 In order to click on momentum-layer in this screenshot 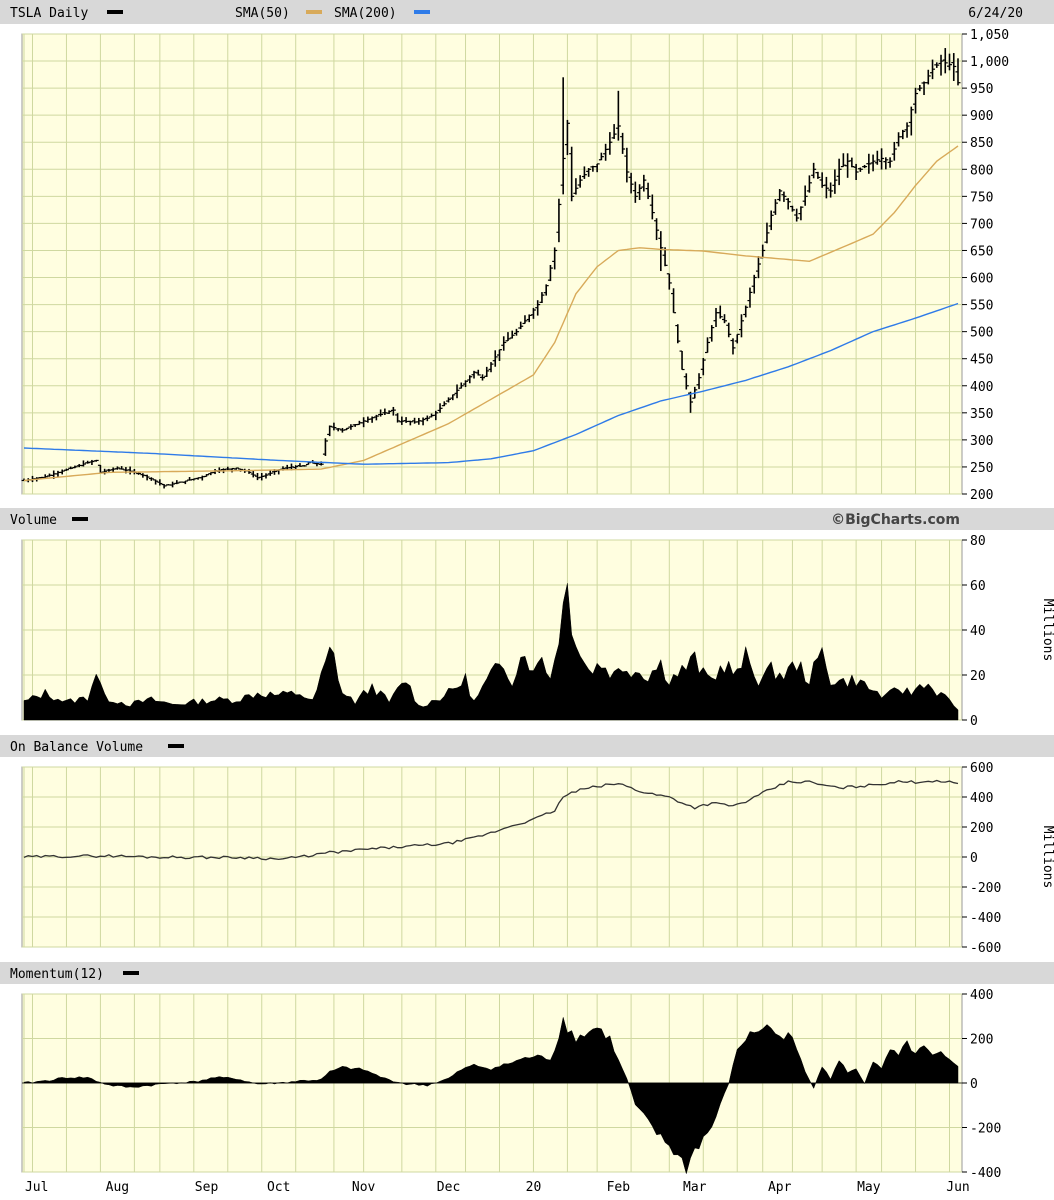, I will do `click(492, 1096)`.